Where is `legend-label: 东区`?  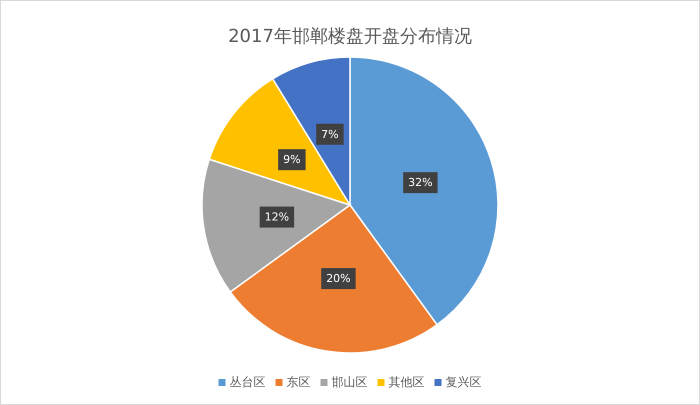
legend-label: 东区 is located at coordinates (298, 382).